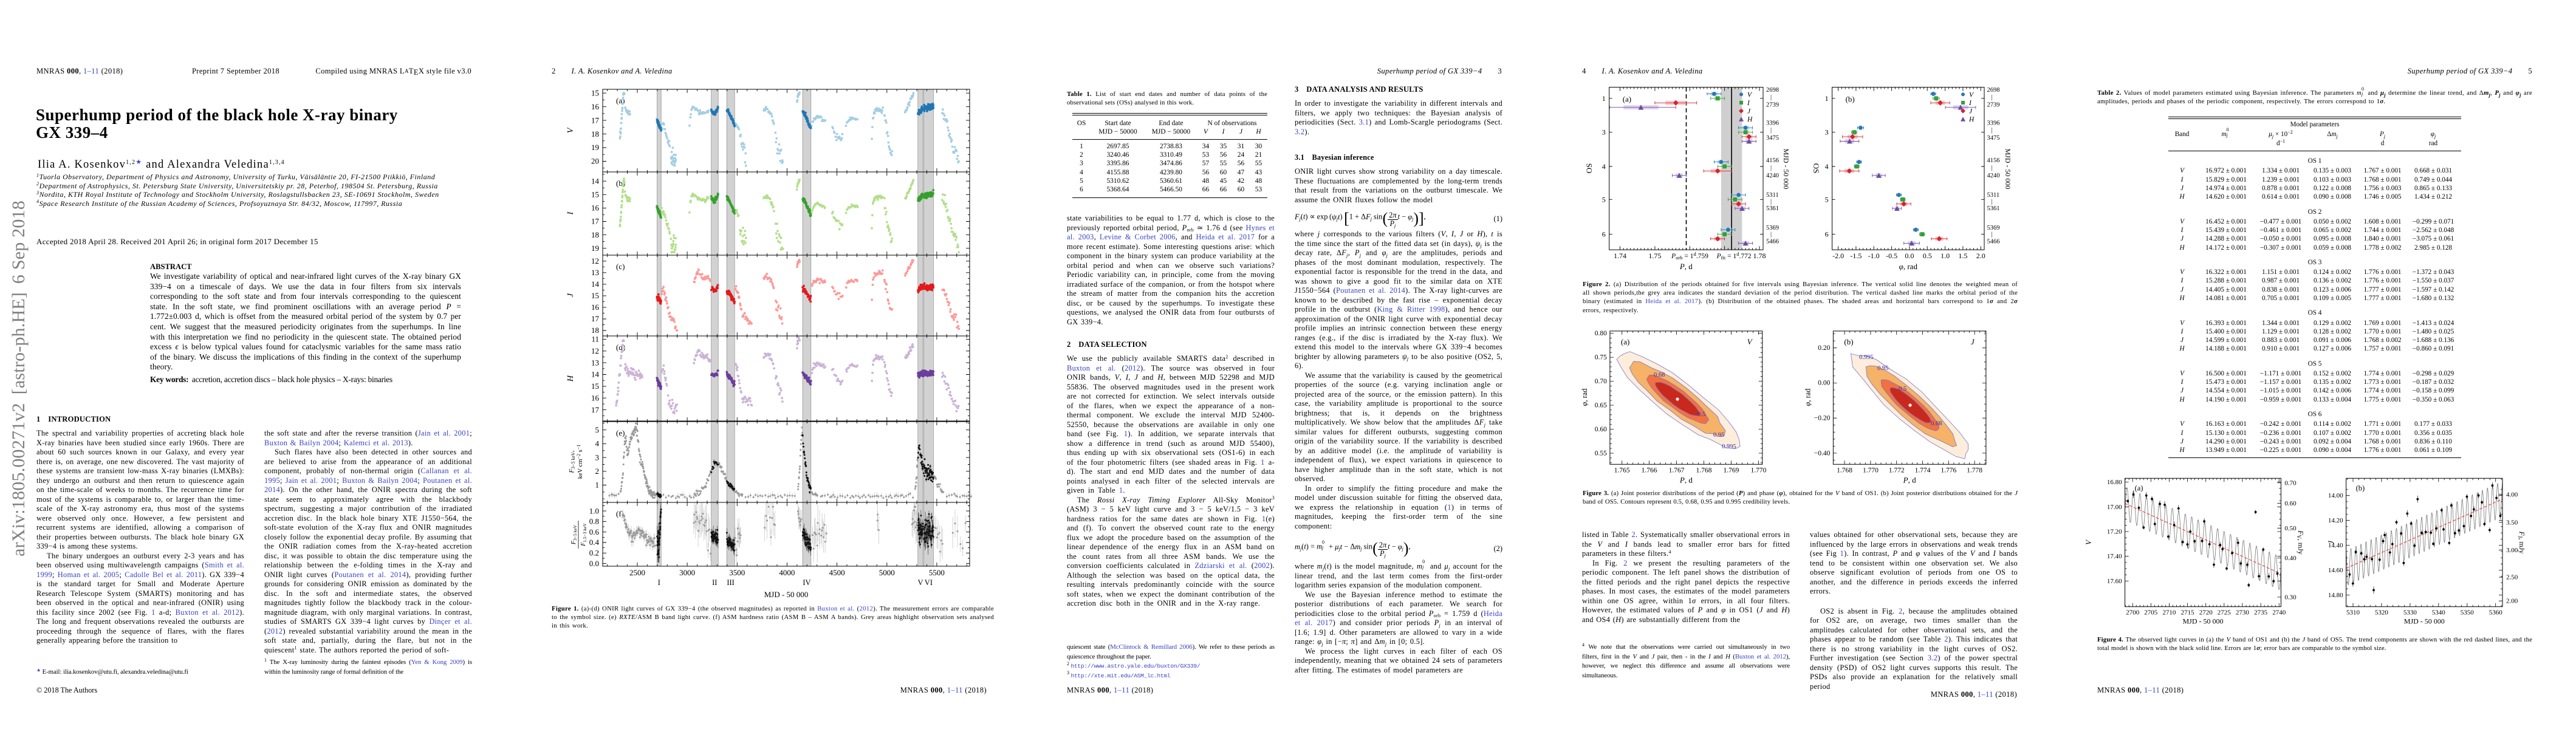 This screenshot has width=2576, height=729. Describe the element at coordinates (2290, 483) in the screenshot. I see `svg-text: 0.70` at that location.